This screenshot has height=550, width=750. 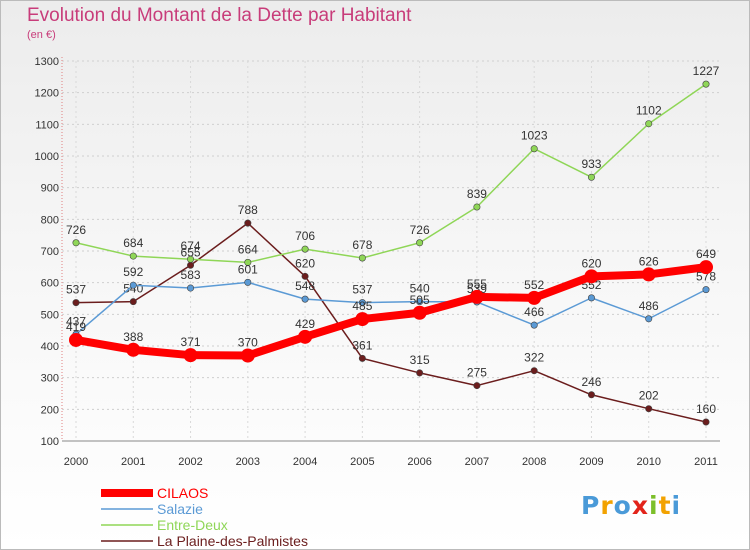 What do you see at coordinates (248, 249) in the screenshot?
I see `data-label: 664` at bounding box center [248, 249].